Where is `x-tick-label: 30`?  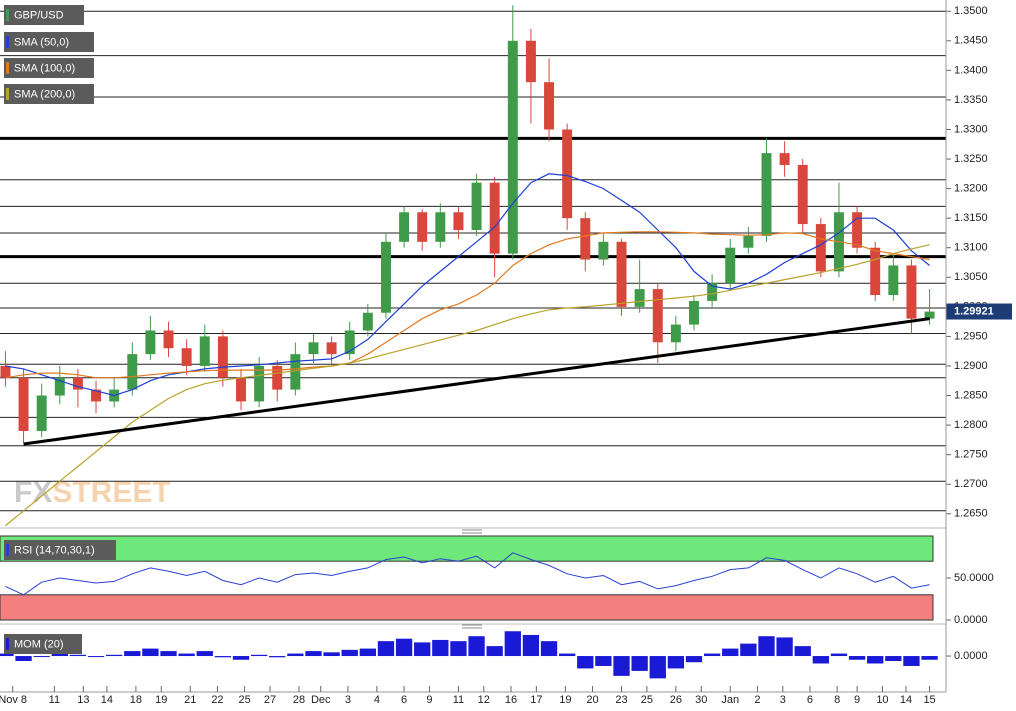 x-tick-label: 30 is located at coordinates (701, 700).